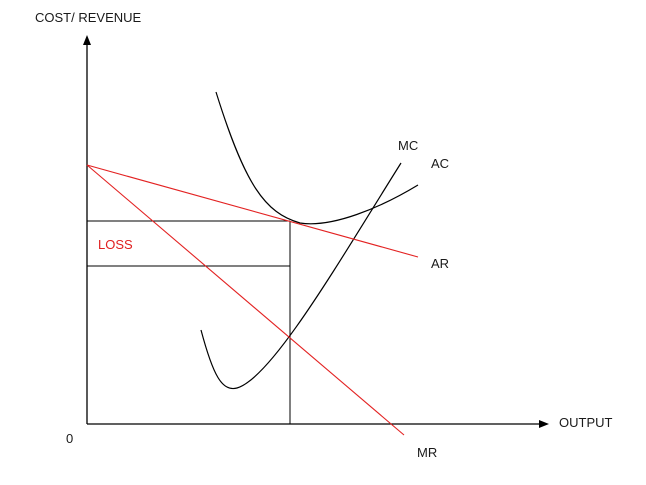 The width and height of the screenshot is (646, 485). Describe the element at coordinates (440, 263) in the screenshot. I see `ar-label: AR` at that location.